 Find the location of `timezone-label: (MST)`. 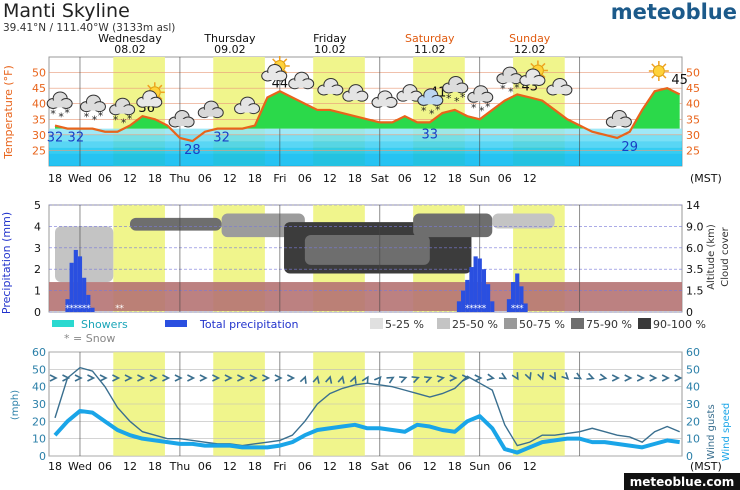

timezone-label: (MST) is located at coordinates (706, 466).